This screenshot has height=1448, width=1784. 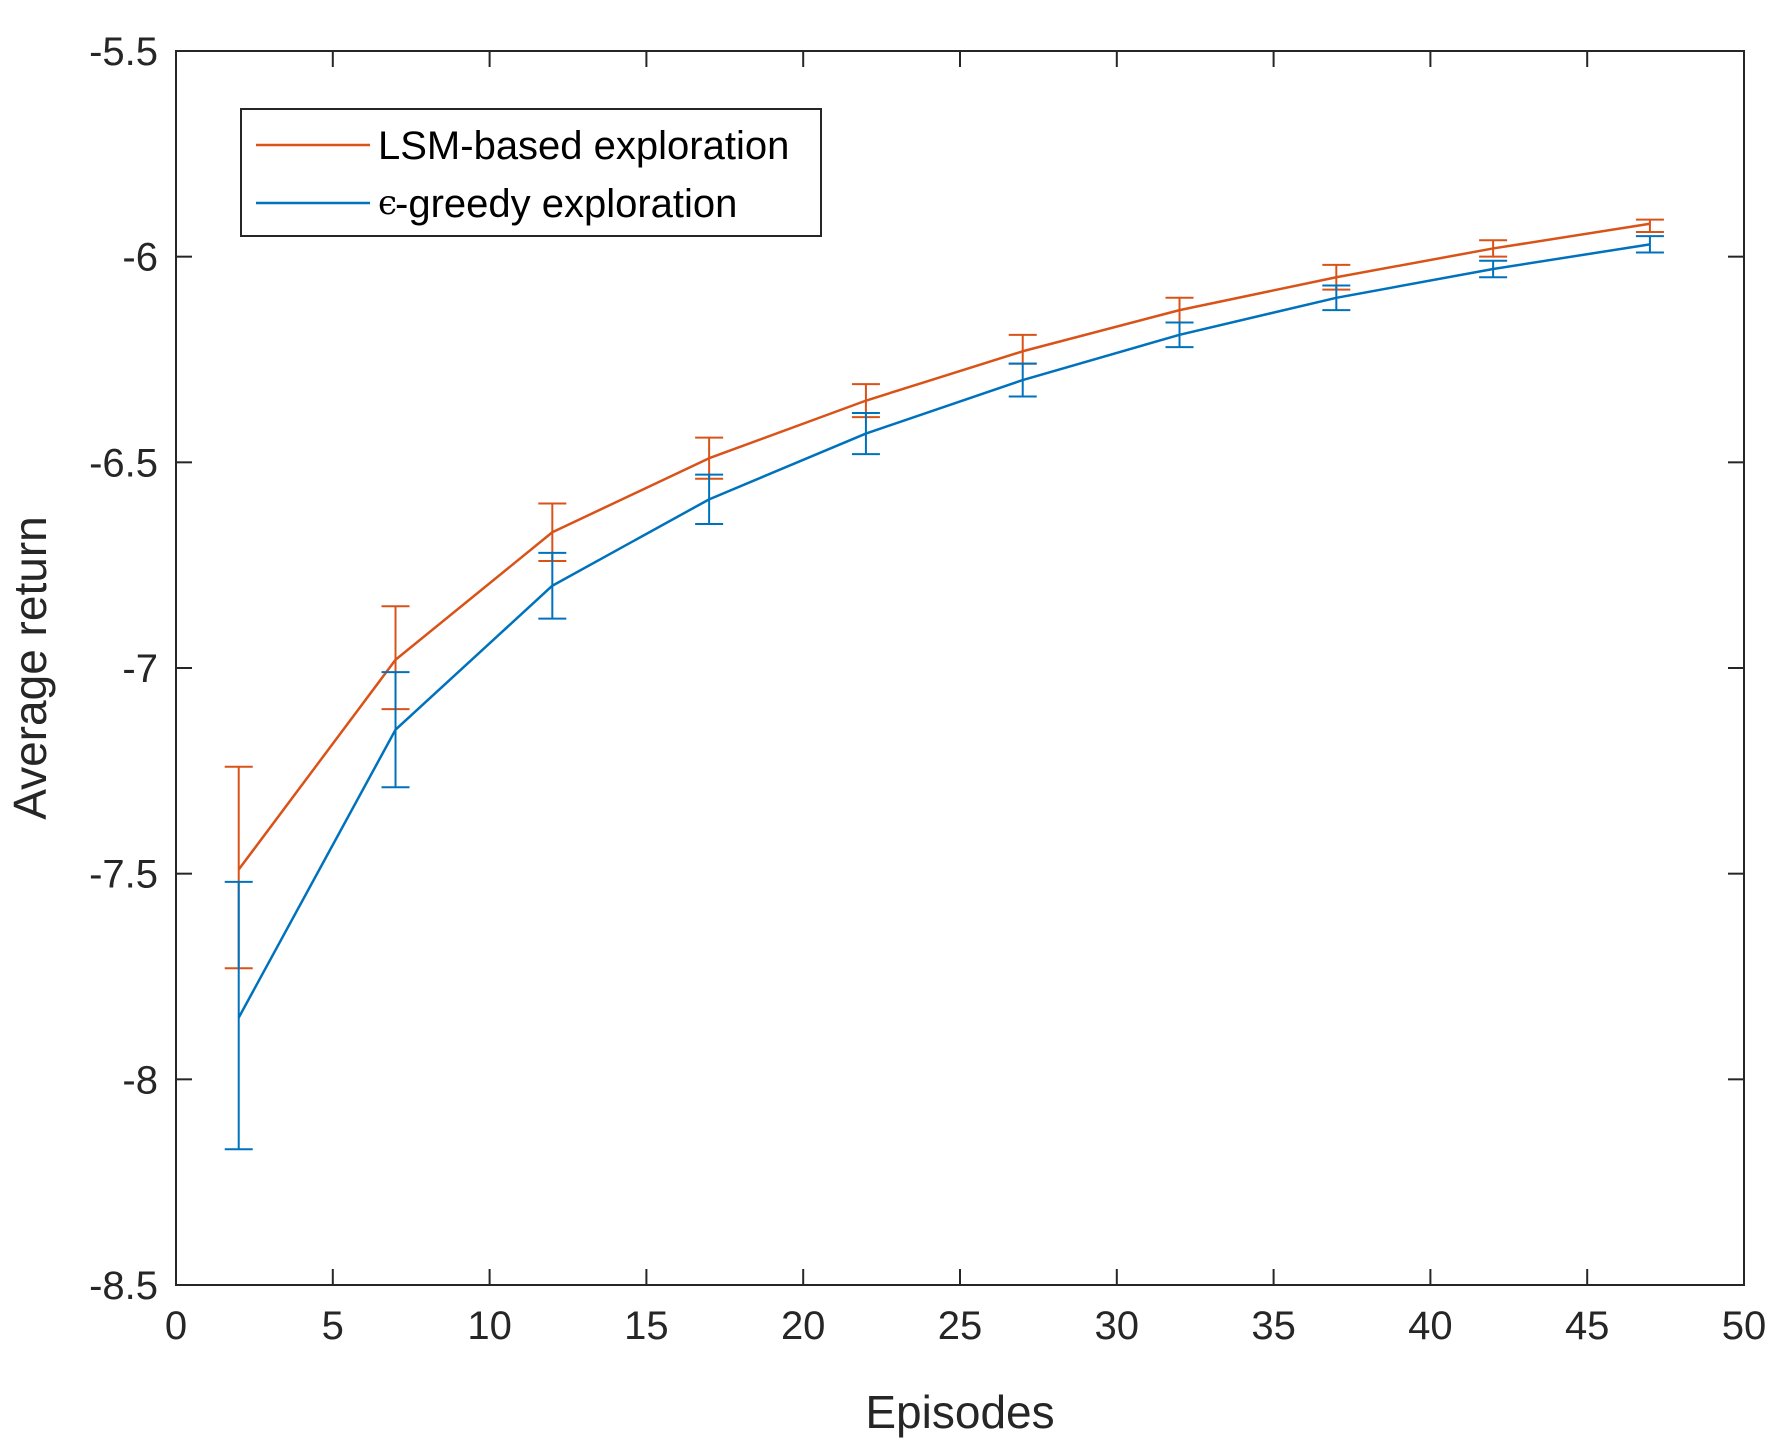 I want to click on x-tick-label-3: 15, so click(x=646, y=1326).